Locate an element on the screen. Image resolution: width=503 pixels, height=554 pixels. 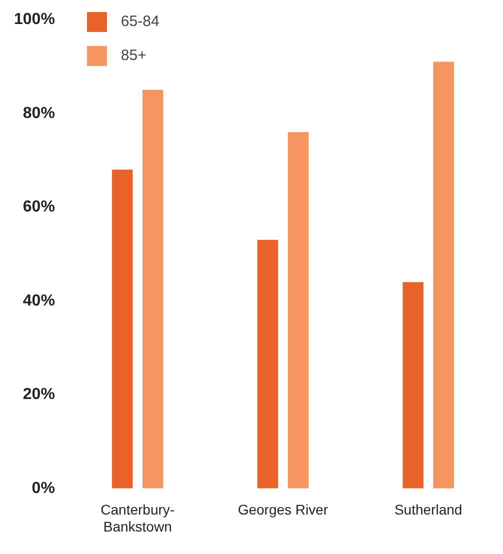
y-tick-label: 40% is located at coordinates (38, 301).